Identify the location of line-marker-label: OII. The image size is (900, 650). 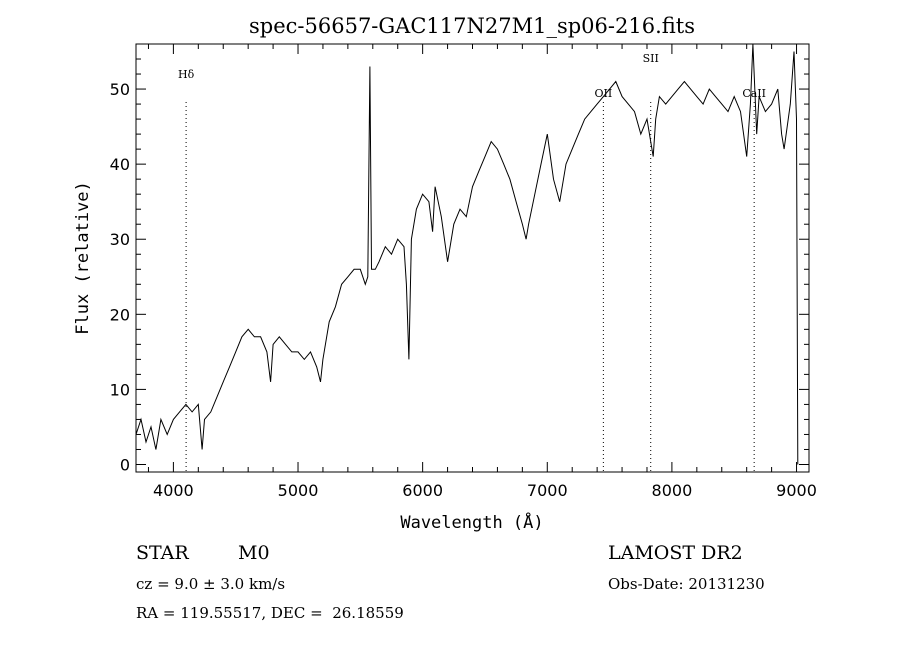
(604, 93).